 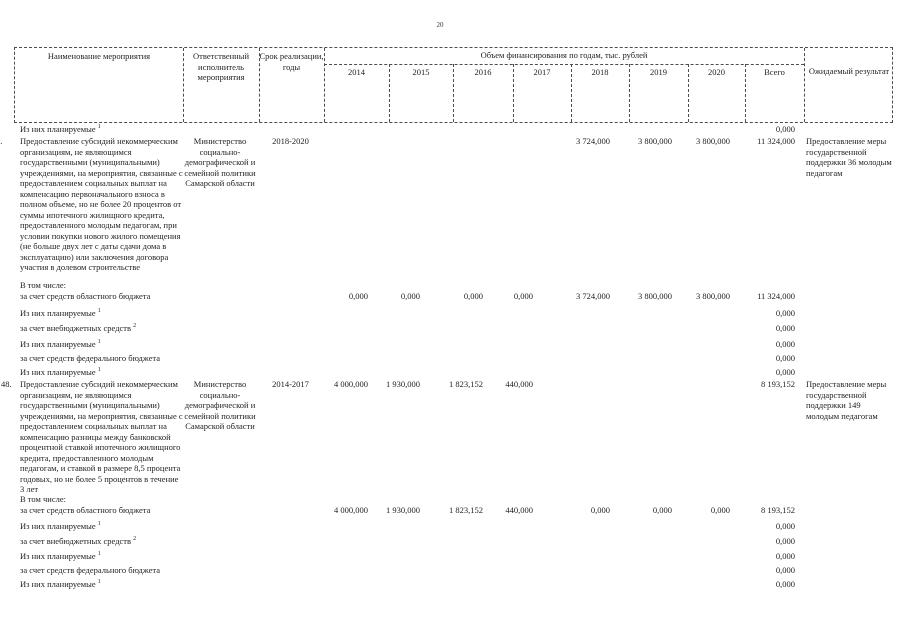 I want to click on col-header-activity: Наименование мероприятия, so click(x=99, y=56).